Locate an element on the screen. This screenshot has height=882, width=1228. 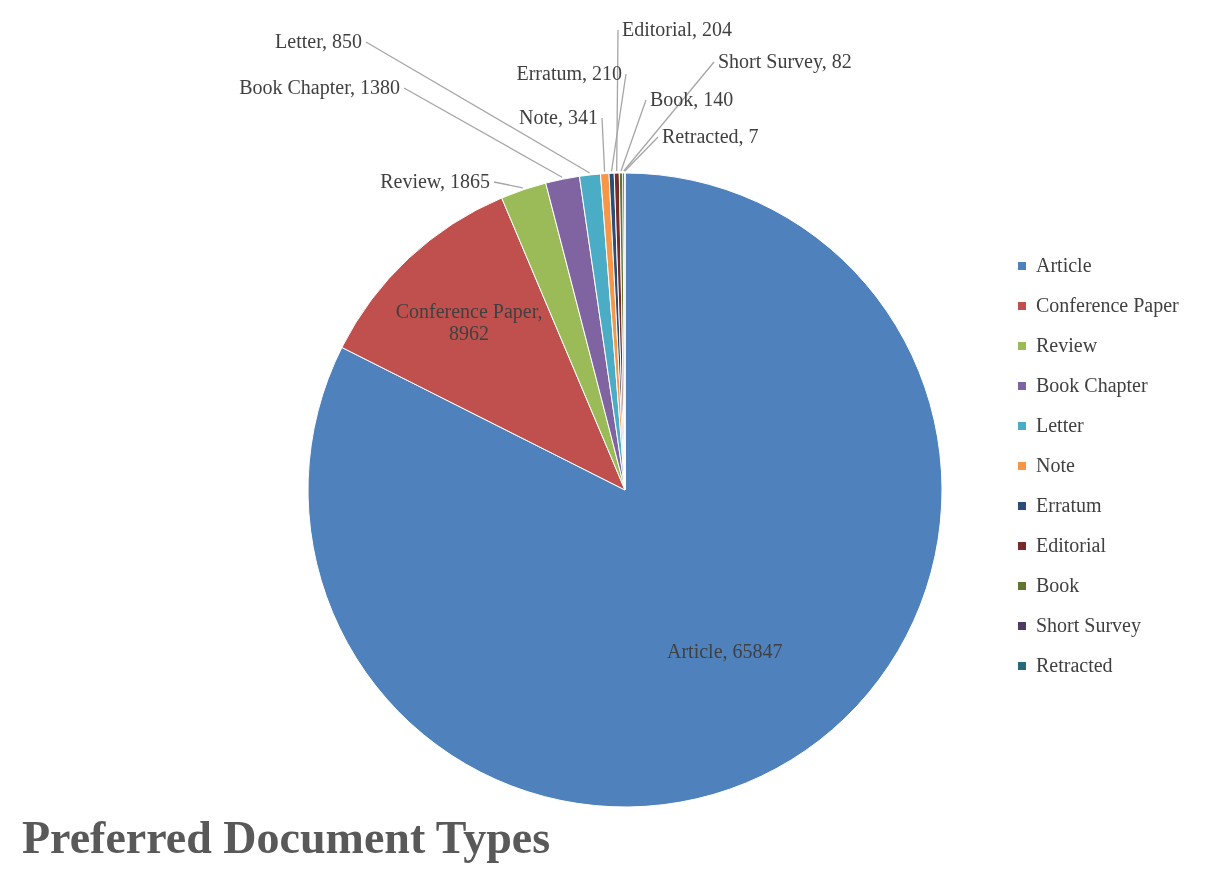
data-label: Article, 65847 is located at coordinates (725, 650).